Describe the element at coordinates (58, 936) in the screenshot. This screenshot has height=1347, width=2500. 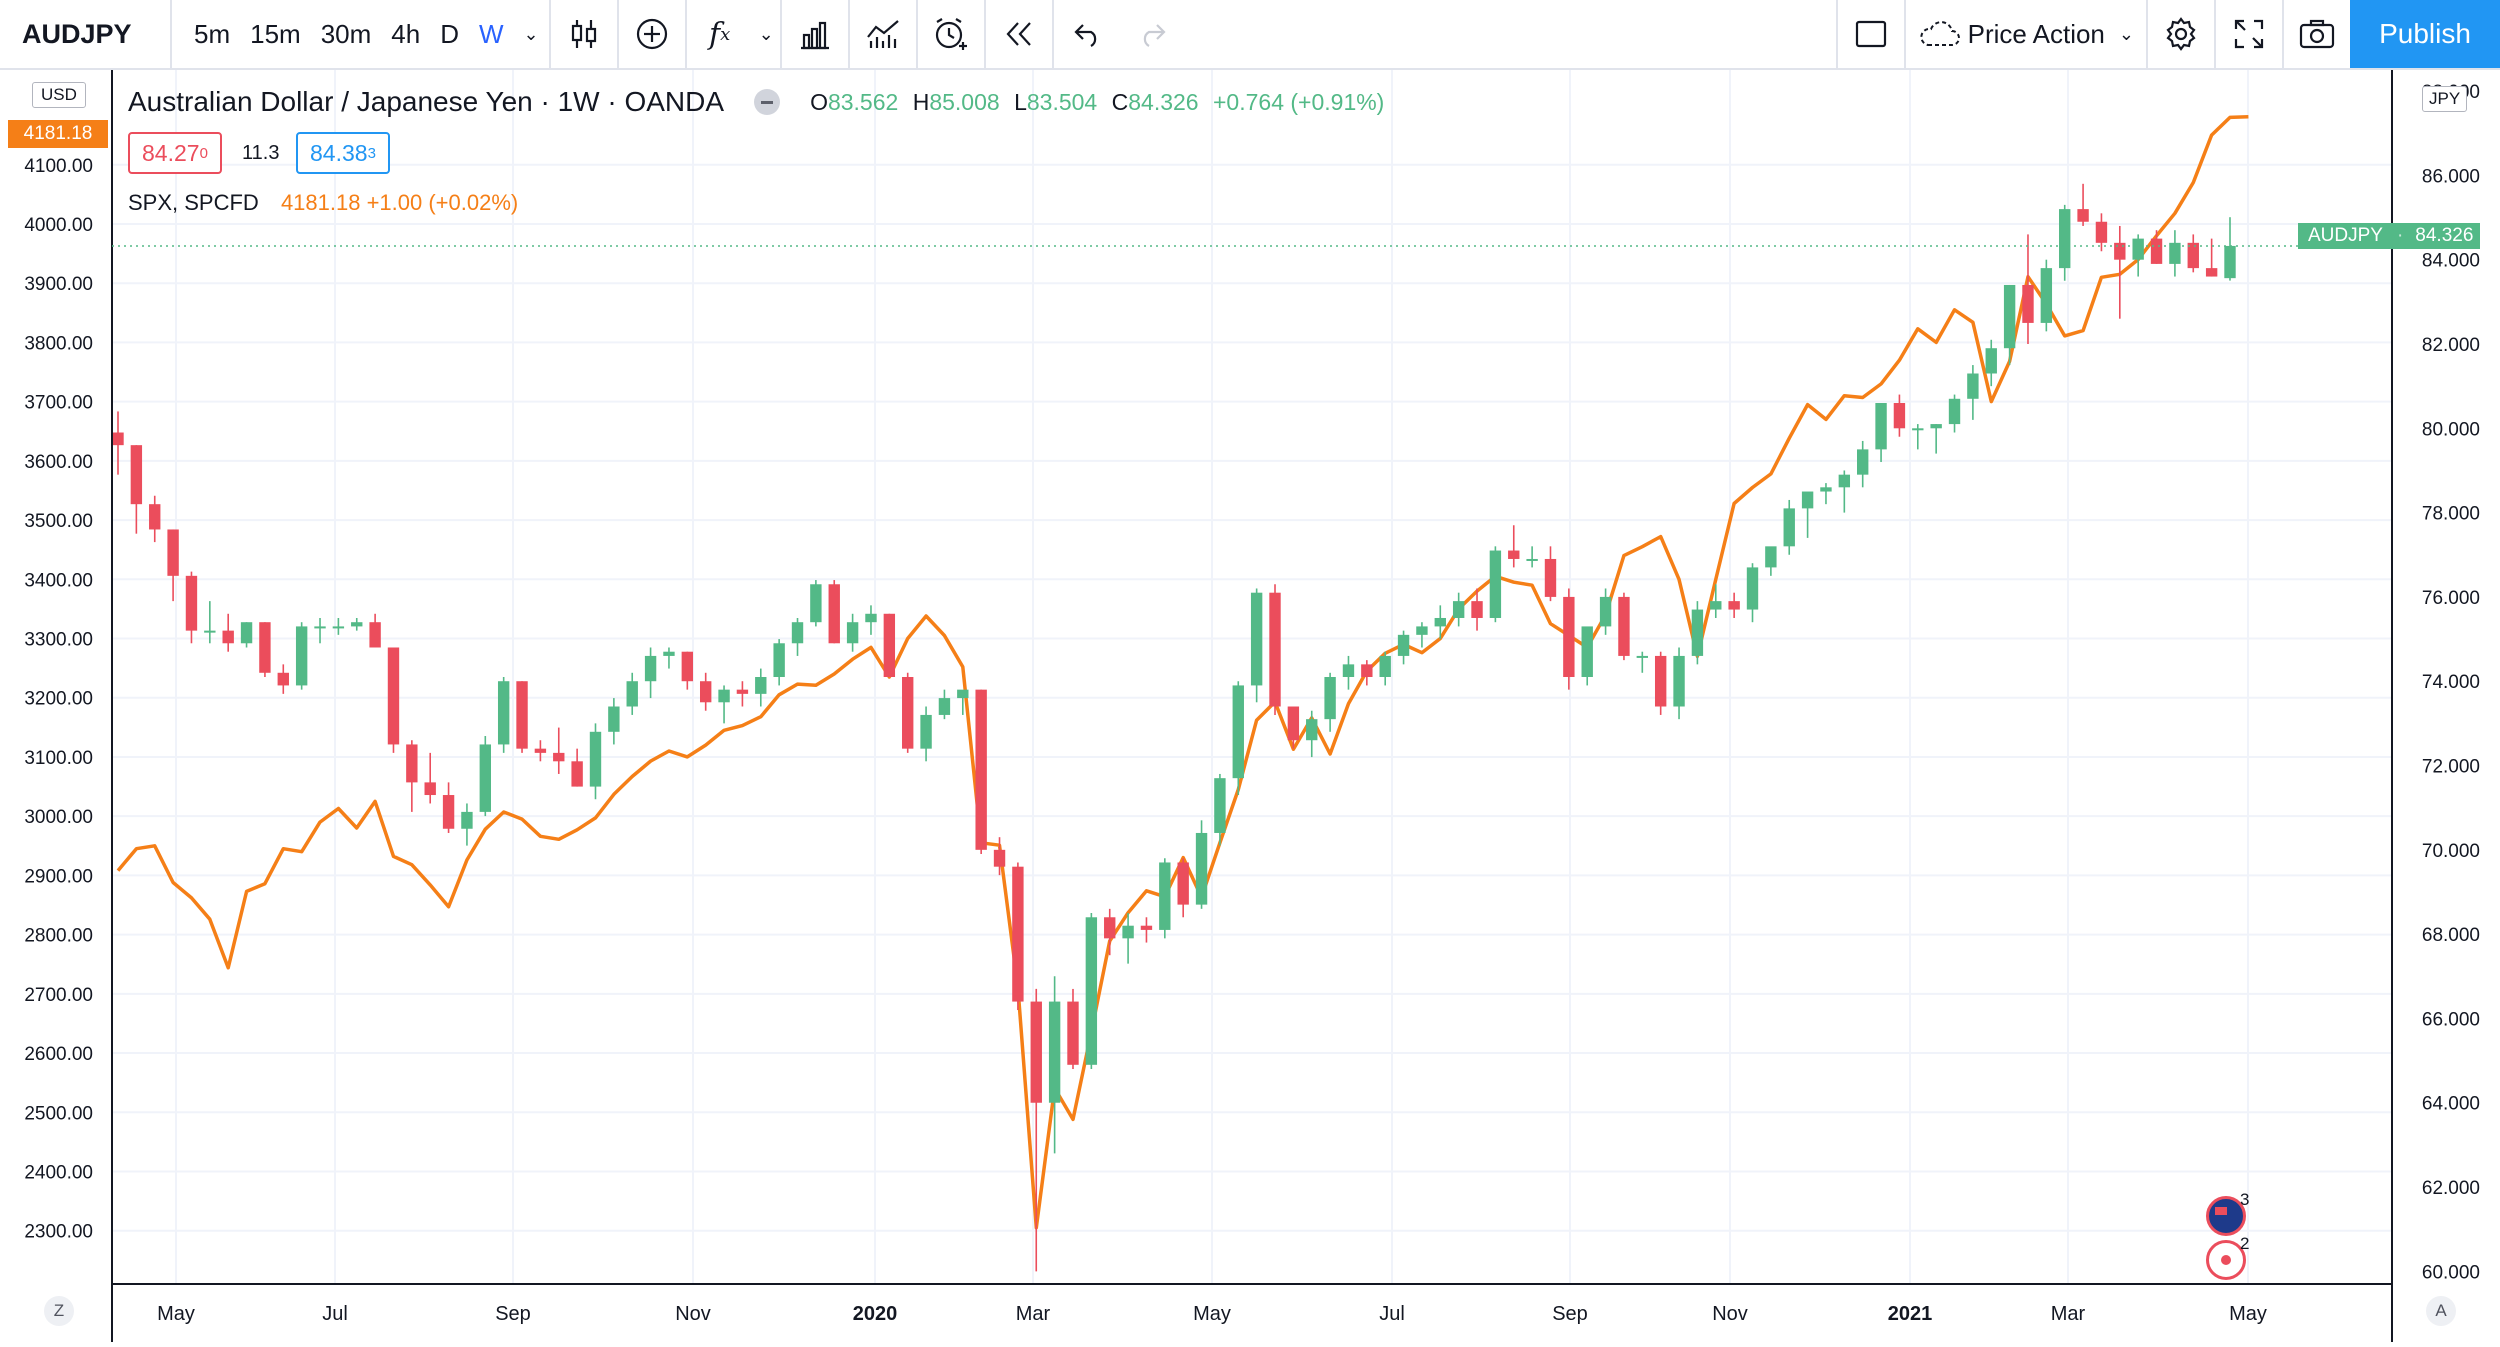
I see `left-axis-tick: 2800.00` at that location.